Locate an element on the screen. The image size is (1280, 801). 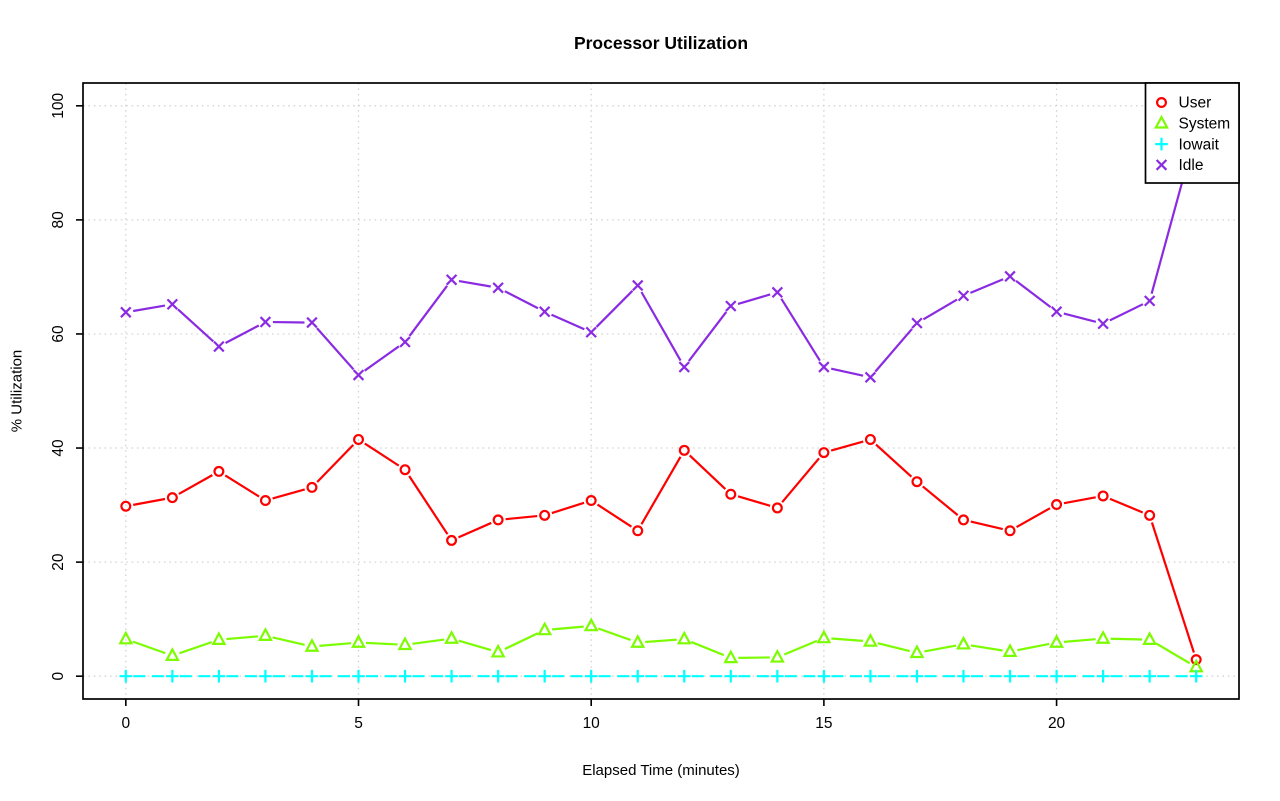
legend-label-idle: Idle is located at coordinates (1191, 165).